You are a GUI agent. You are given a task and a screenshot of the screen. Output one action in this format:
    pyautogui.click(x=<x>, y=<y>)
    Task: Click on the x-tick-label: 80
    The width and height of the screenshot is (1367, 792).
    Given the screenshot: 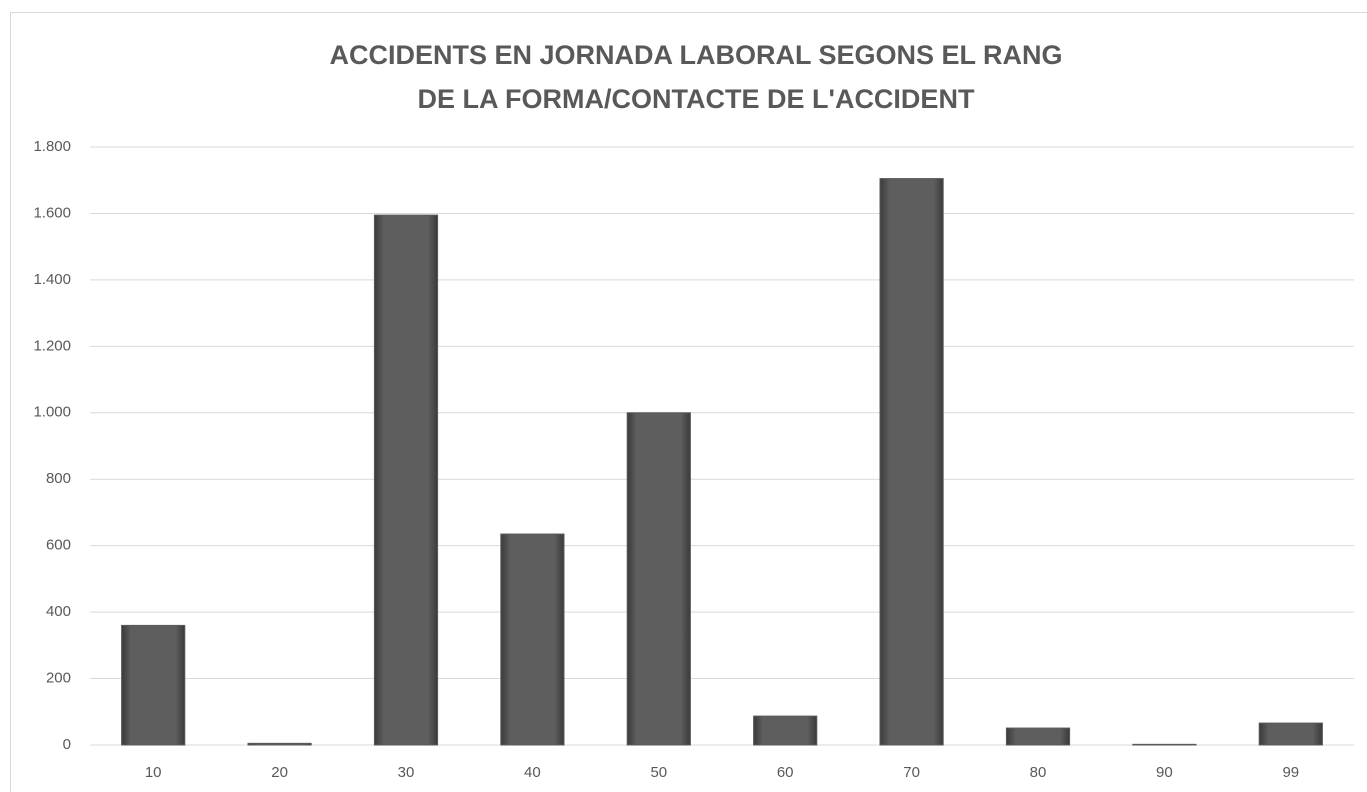 What is the action you would take?
    pyautogui.click(x=1038, y=772)
    